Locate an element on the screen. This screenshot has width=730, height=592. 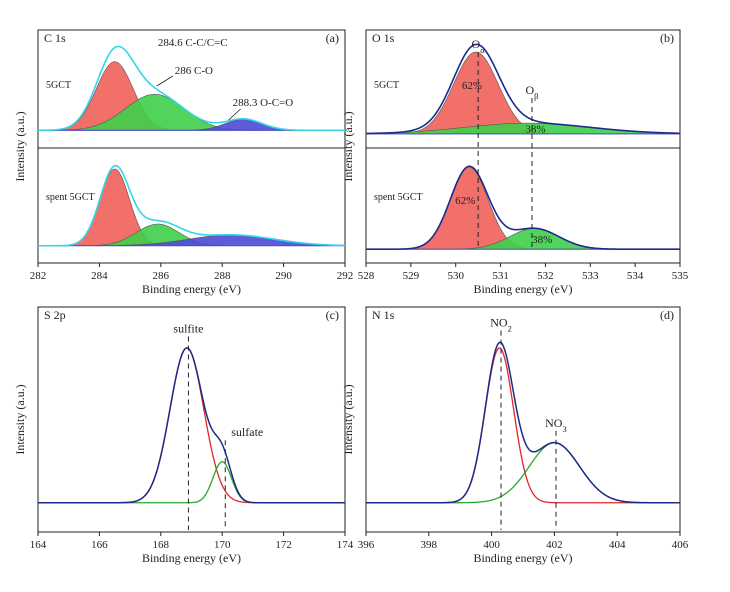
panel-3-element-label: S 2p is located at coordinates (55, 315).